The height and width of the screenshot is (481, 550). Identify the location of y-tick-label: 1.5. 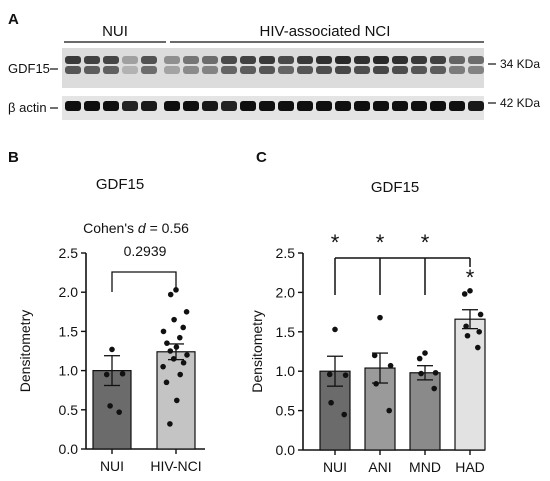
(69, 331).